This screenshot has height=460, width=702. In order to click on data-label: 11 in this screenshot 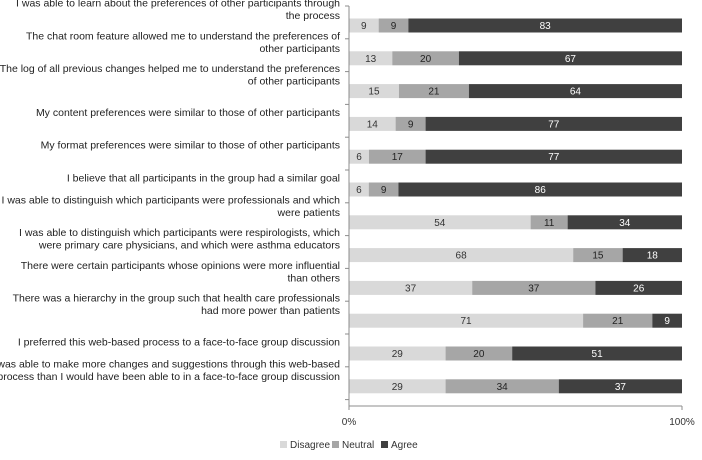, I will do `click(549, 223)`.